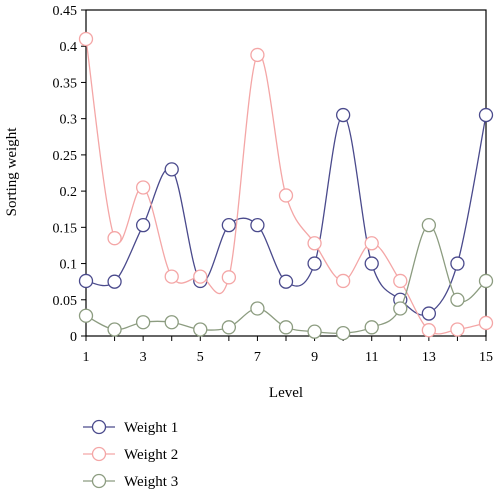  I want to click on legend-item: Weight 3, so click(130, 481).